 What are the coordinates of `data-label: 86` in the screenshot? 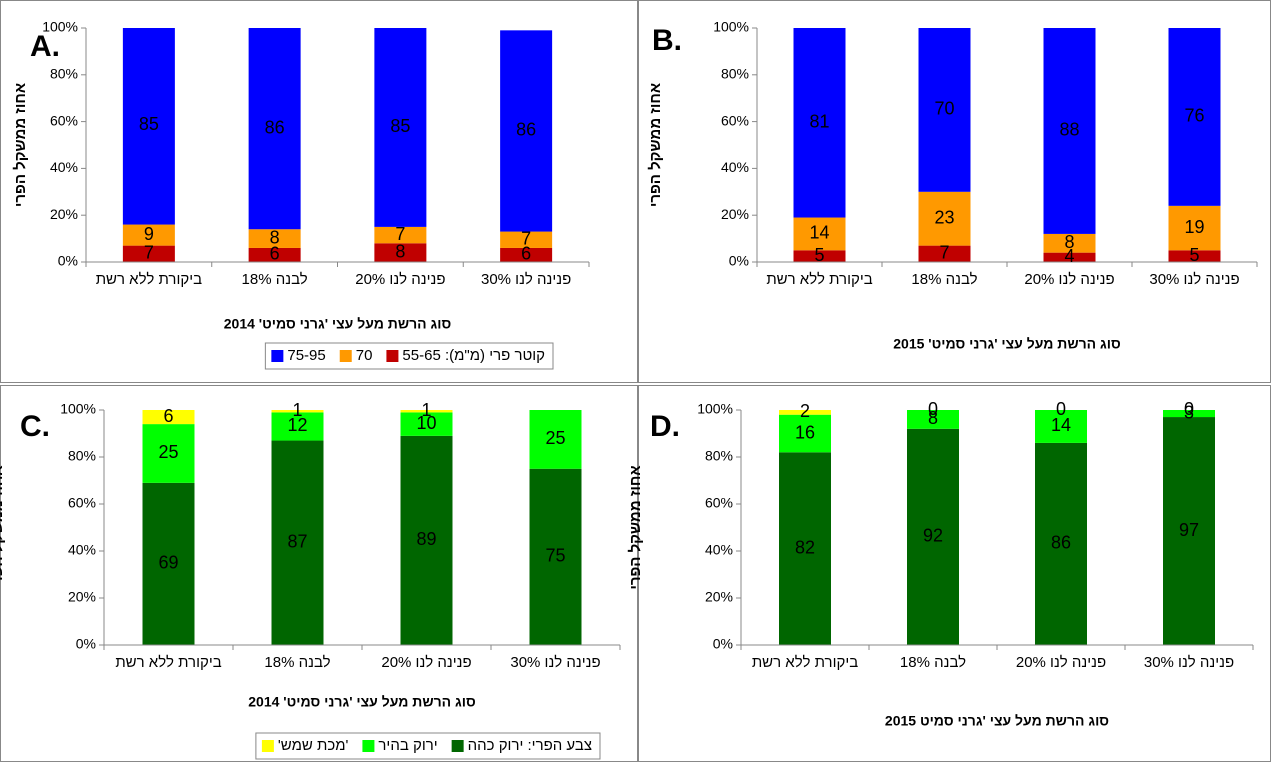 It's located at (275, 127).